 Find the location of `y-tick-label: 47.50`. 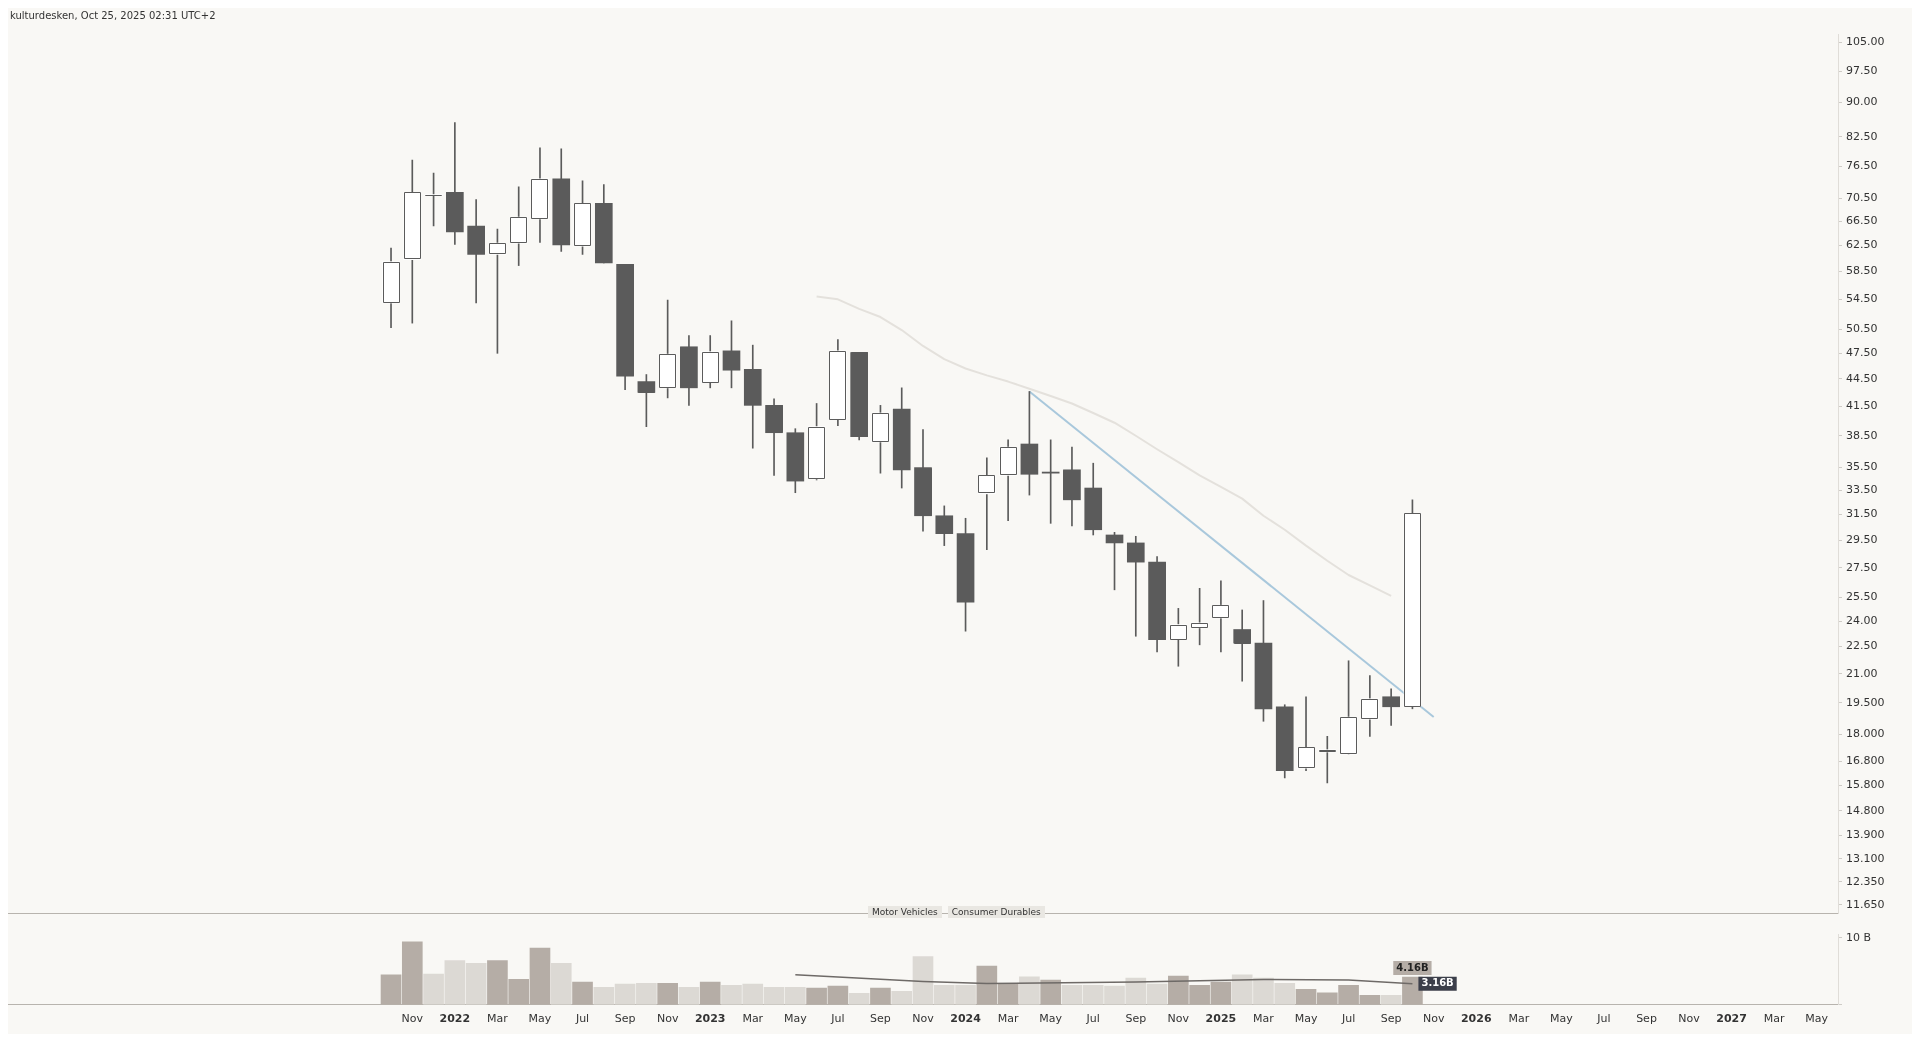

y-tick-label: 47.50 is located at coordinates (1862, 353).